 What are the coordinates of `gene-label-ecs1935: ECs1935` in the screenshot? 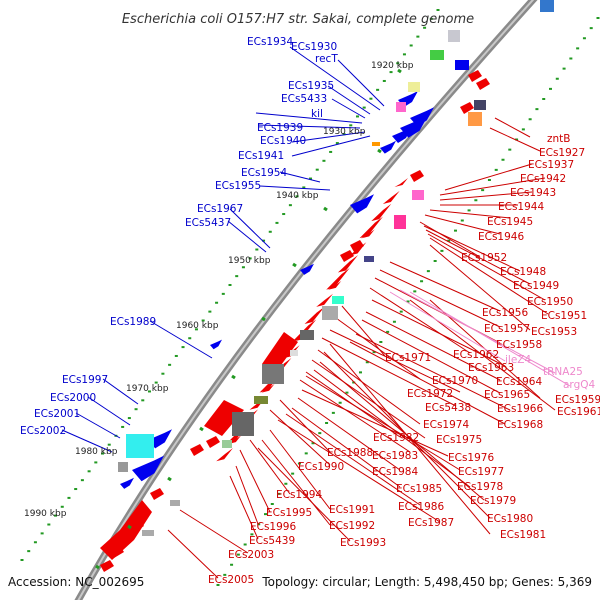 It's located at (311, 86).